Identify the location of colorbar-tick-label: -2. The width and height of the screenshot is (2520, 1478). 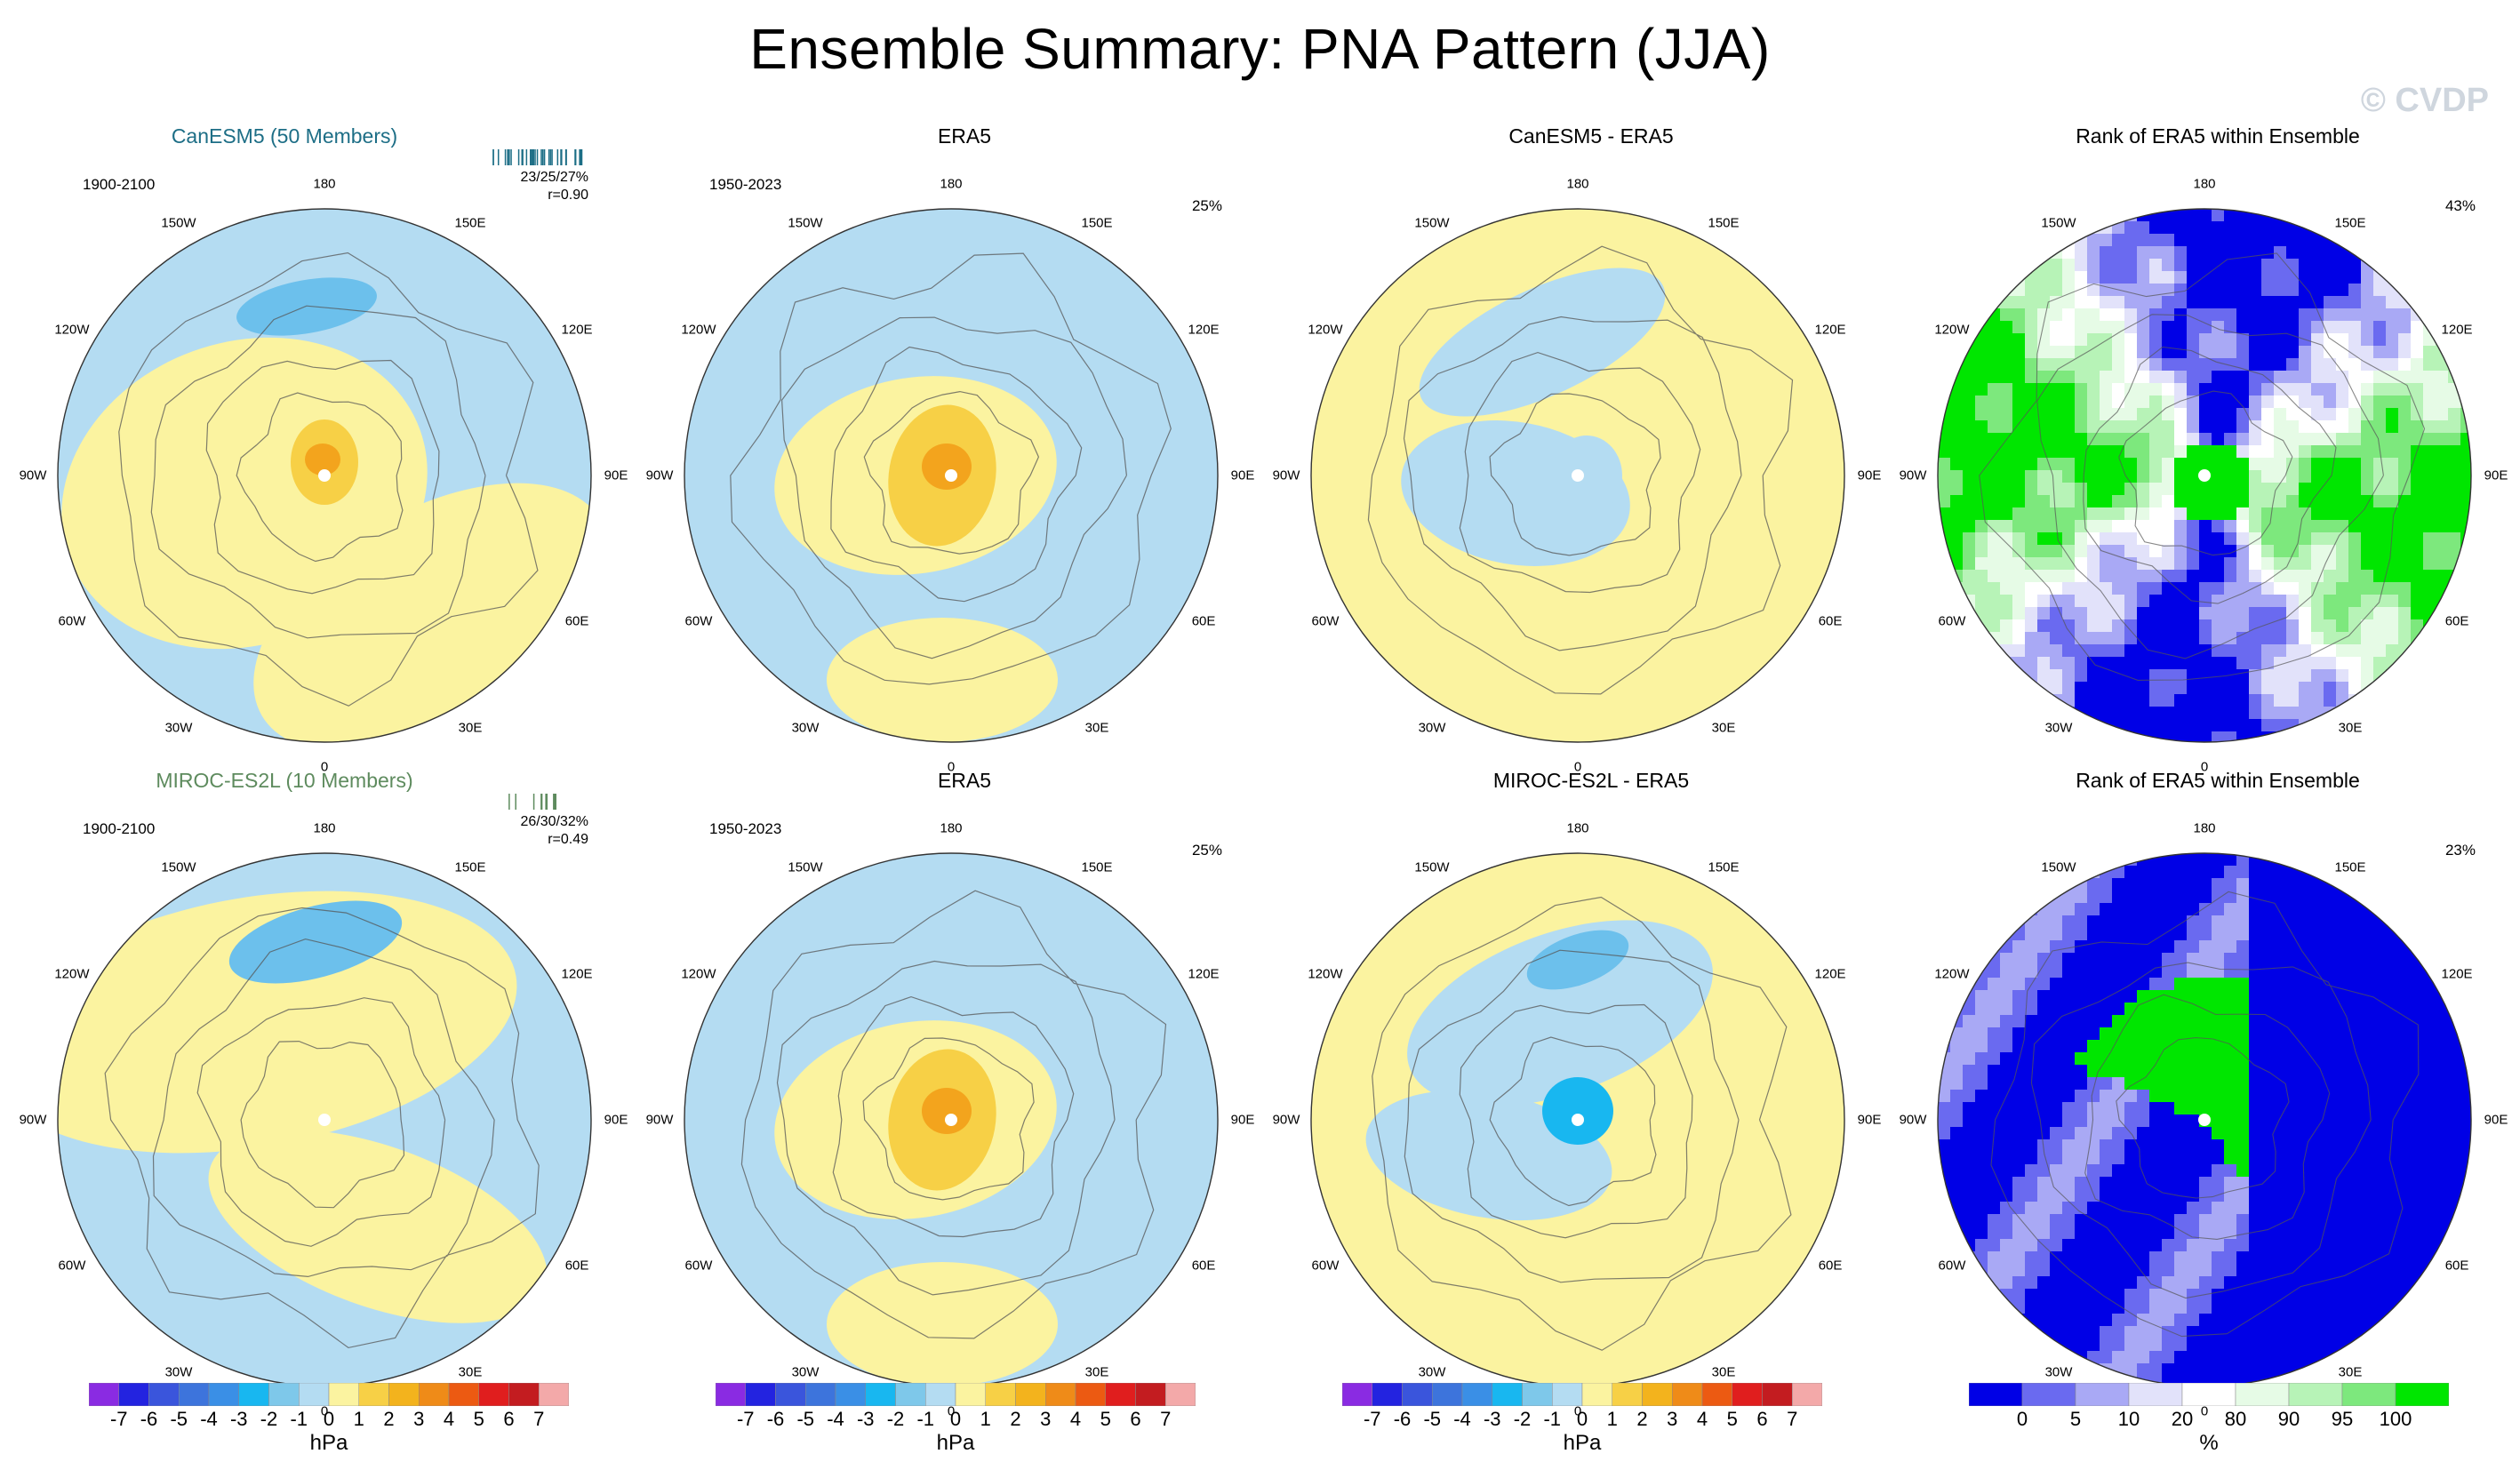
(1522, 1419).